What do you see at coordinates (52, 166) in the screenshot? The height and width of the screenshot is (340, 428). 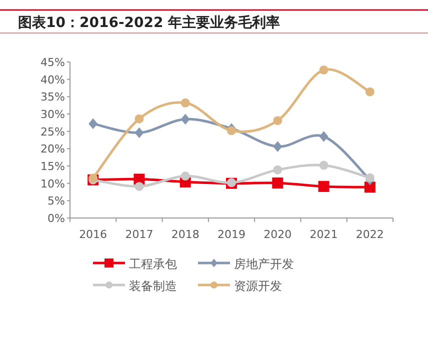 I see `y-tick-label: 15%` at bounding box center [52, 166].